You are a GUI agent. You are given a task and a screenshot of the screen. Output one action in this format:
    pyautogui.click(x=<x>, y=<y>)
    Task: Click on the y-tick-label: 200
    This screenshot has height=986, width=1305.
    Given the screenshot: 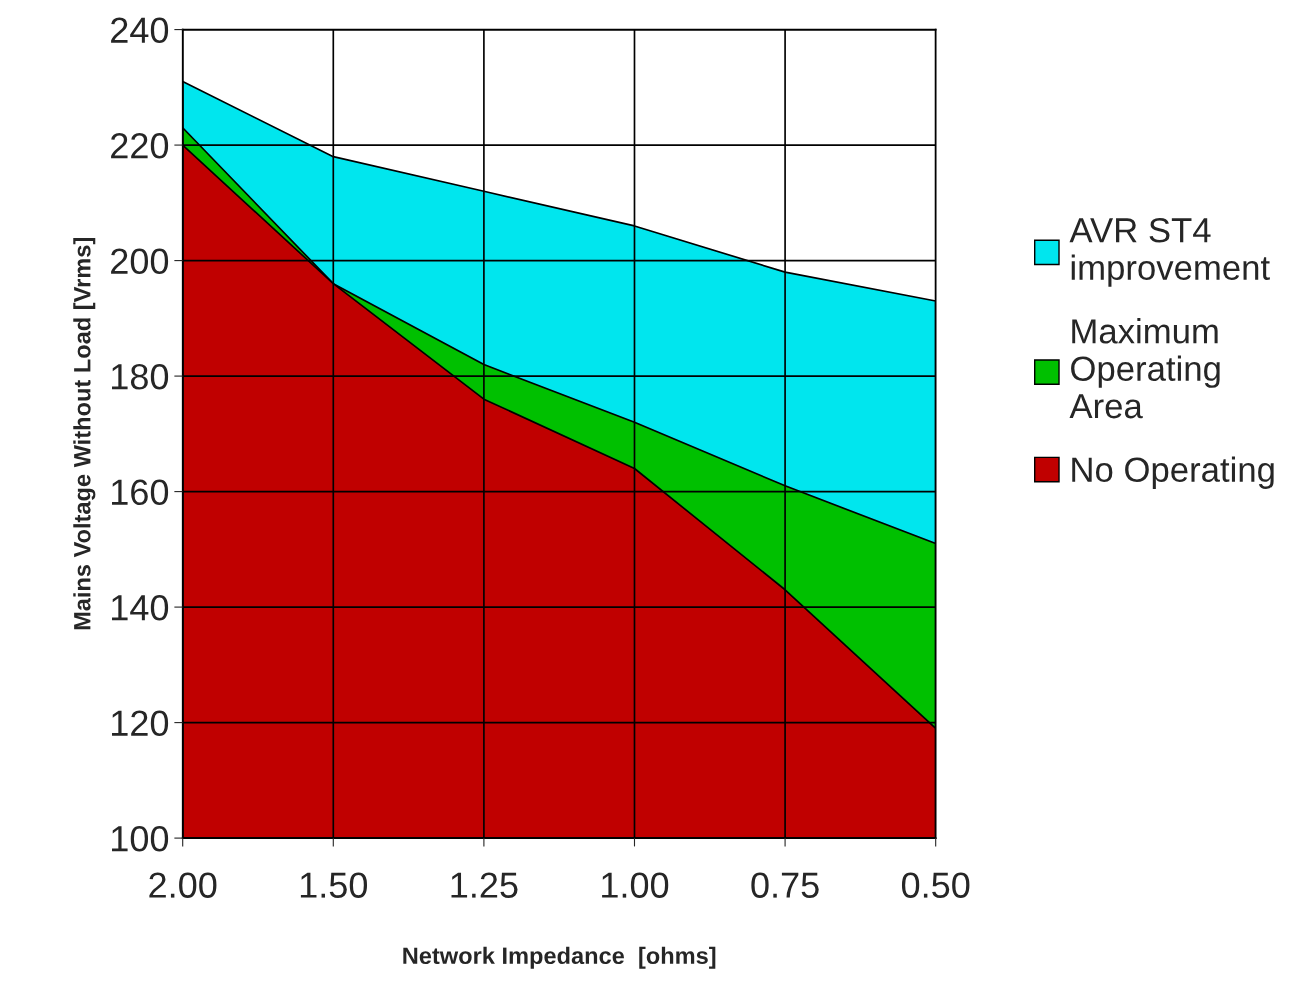 What is the action you would take?
    pyautogui.click(x=140, y=261)
    